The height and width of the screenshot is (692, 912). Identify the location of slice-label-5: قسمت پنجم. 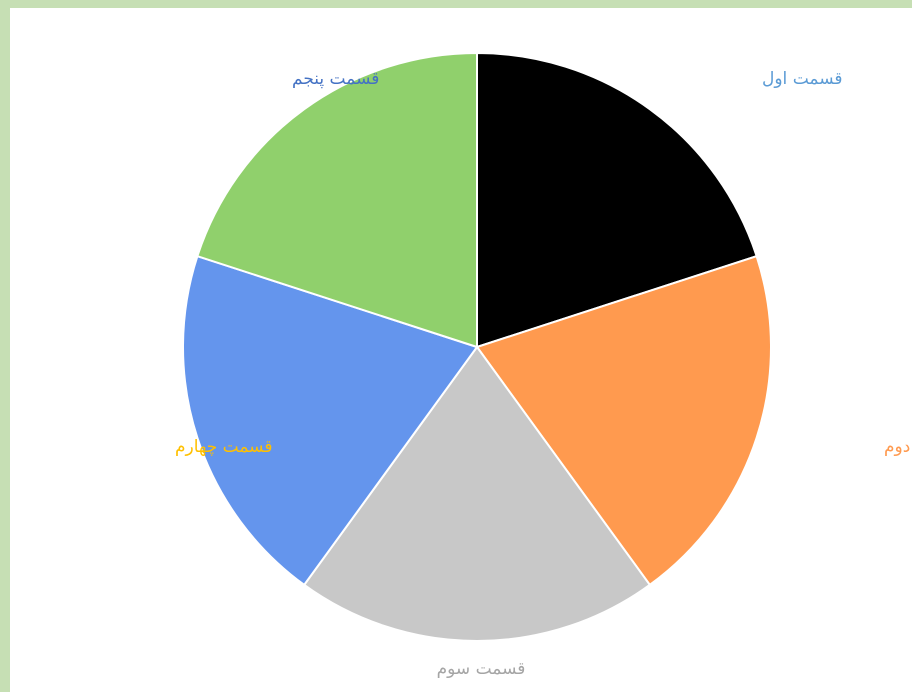
(335, 79).